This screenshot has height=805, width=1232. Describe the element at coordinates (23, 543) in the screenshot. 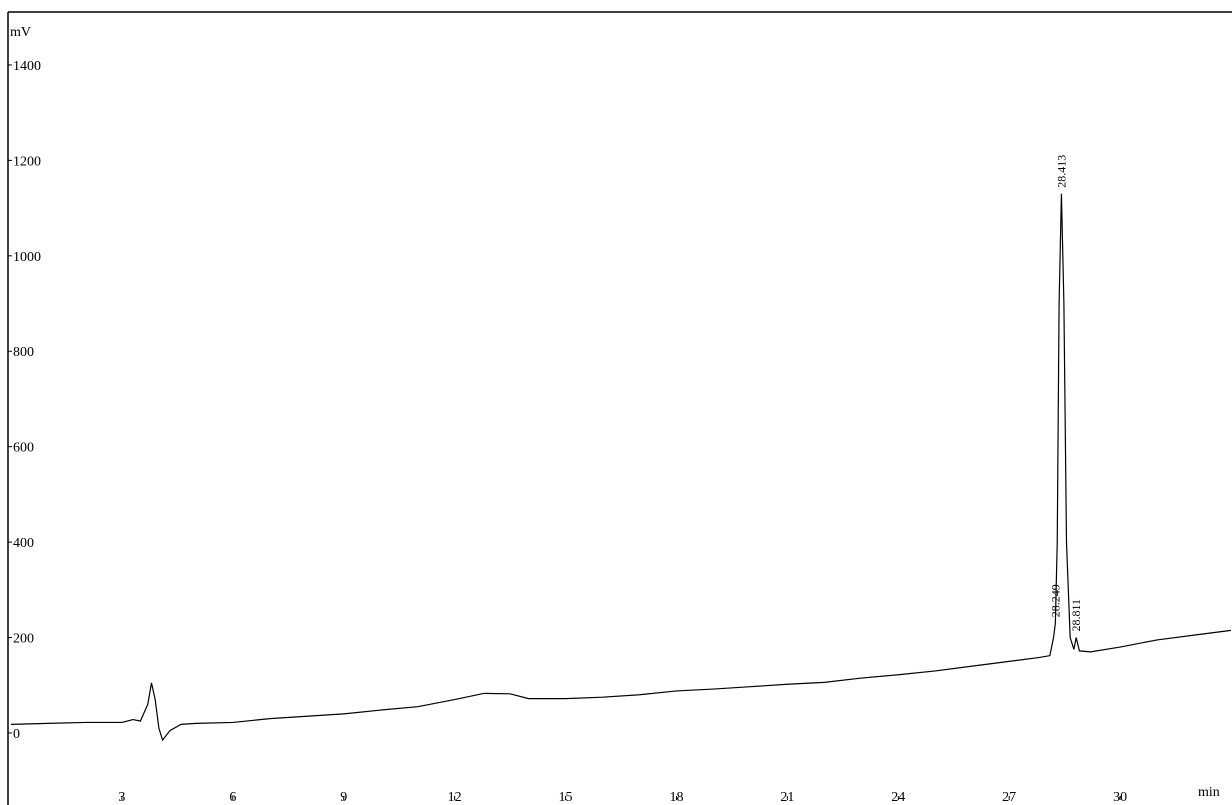

I see `y-tick-label: 400` at that location.